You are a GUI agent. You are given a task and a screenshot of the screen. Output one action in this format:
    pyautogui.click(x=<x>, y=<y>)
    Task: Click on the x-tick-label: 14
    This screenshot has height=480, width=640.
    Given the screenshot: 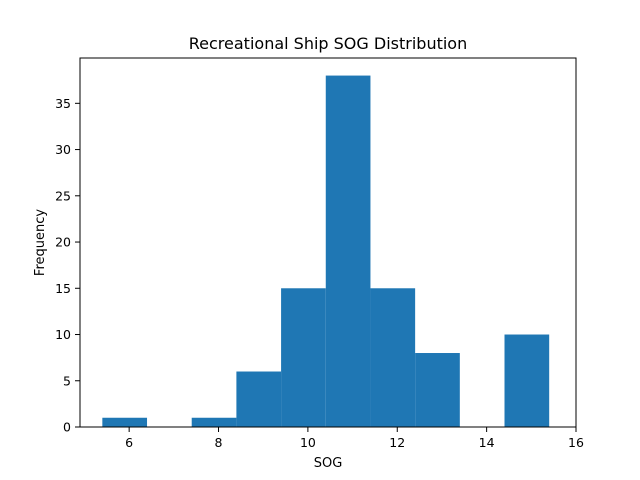 What is the action you would take?
    pyautogui.click(x=487, y=442)
    